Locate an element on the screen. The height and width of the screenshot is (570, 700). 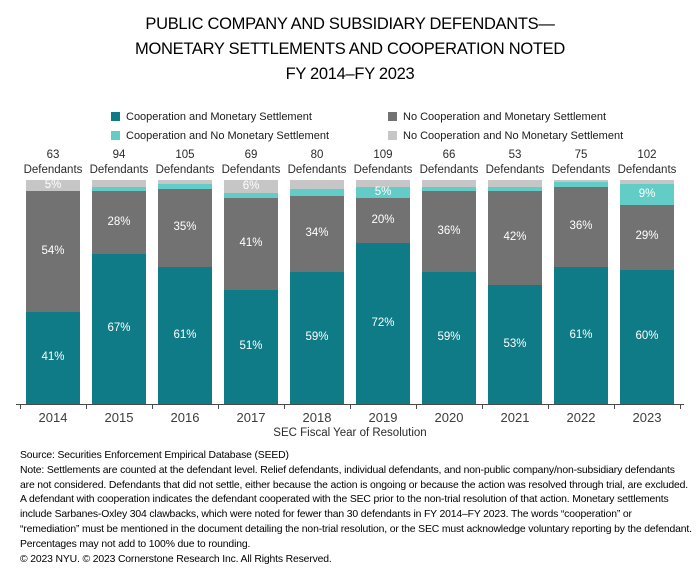
stacked-bar: 36% 59% is located at coordinates (449, 292).